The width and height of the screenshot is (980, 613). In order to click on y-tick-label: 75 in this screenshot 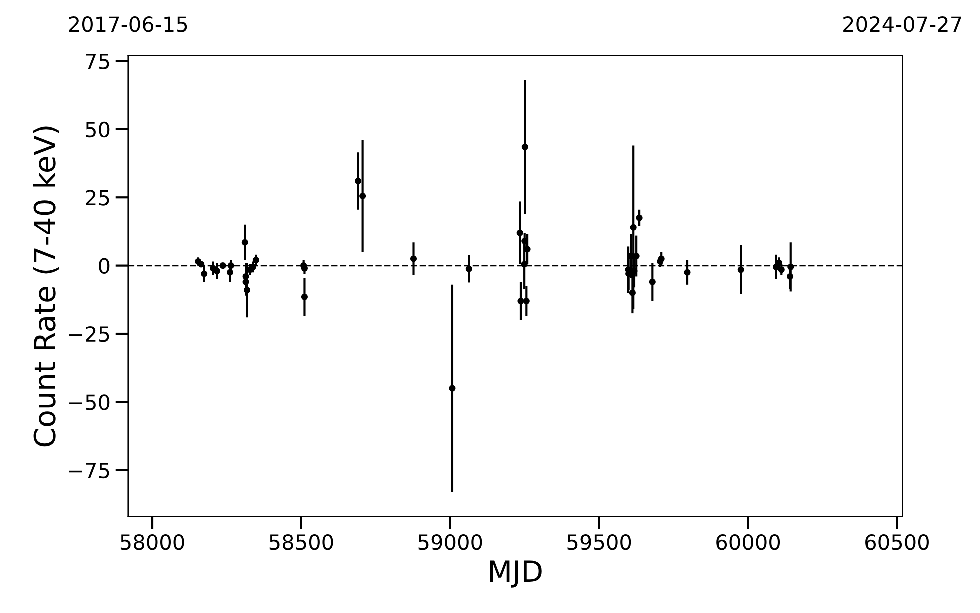, I will do `click(98, 62)`.